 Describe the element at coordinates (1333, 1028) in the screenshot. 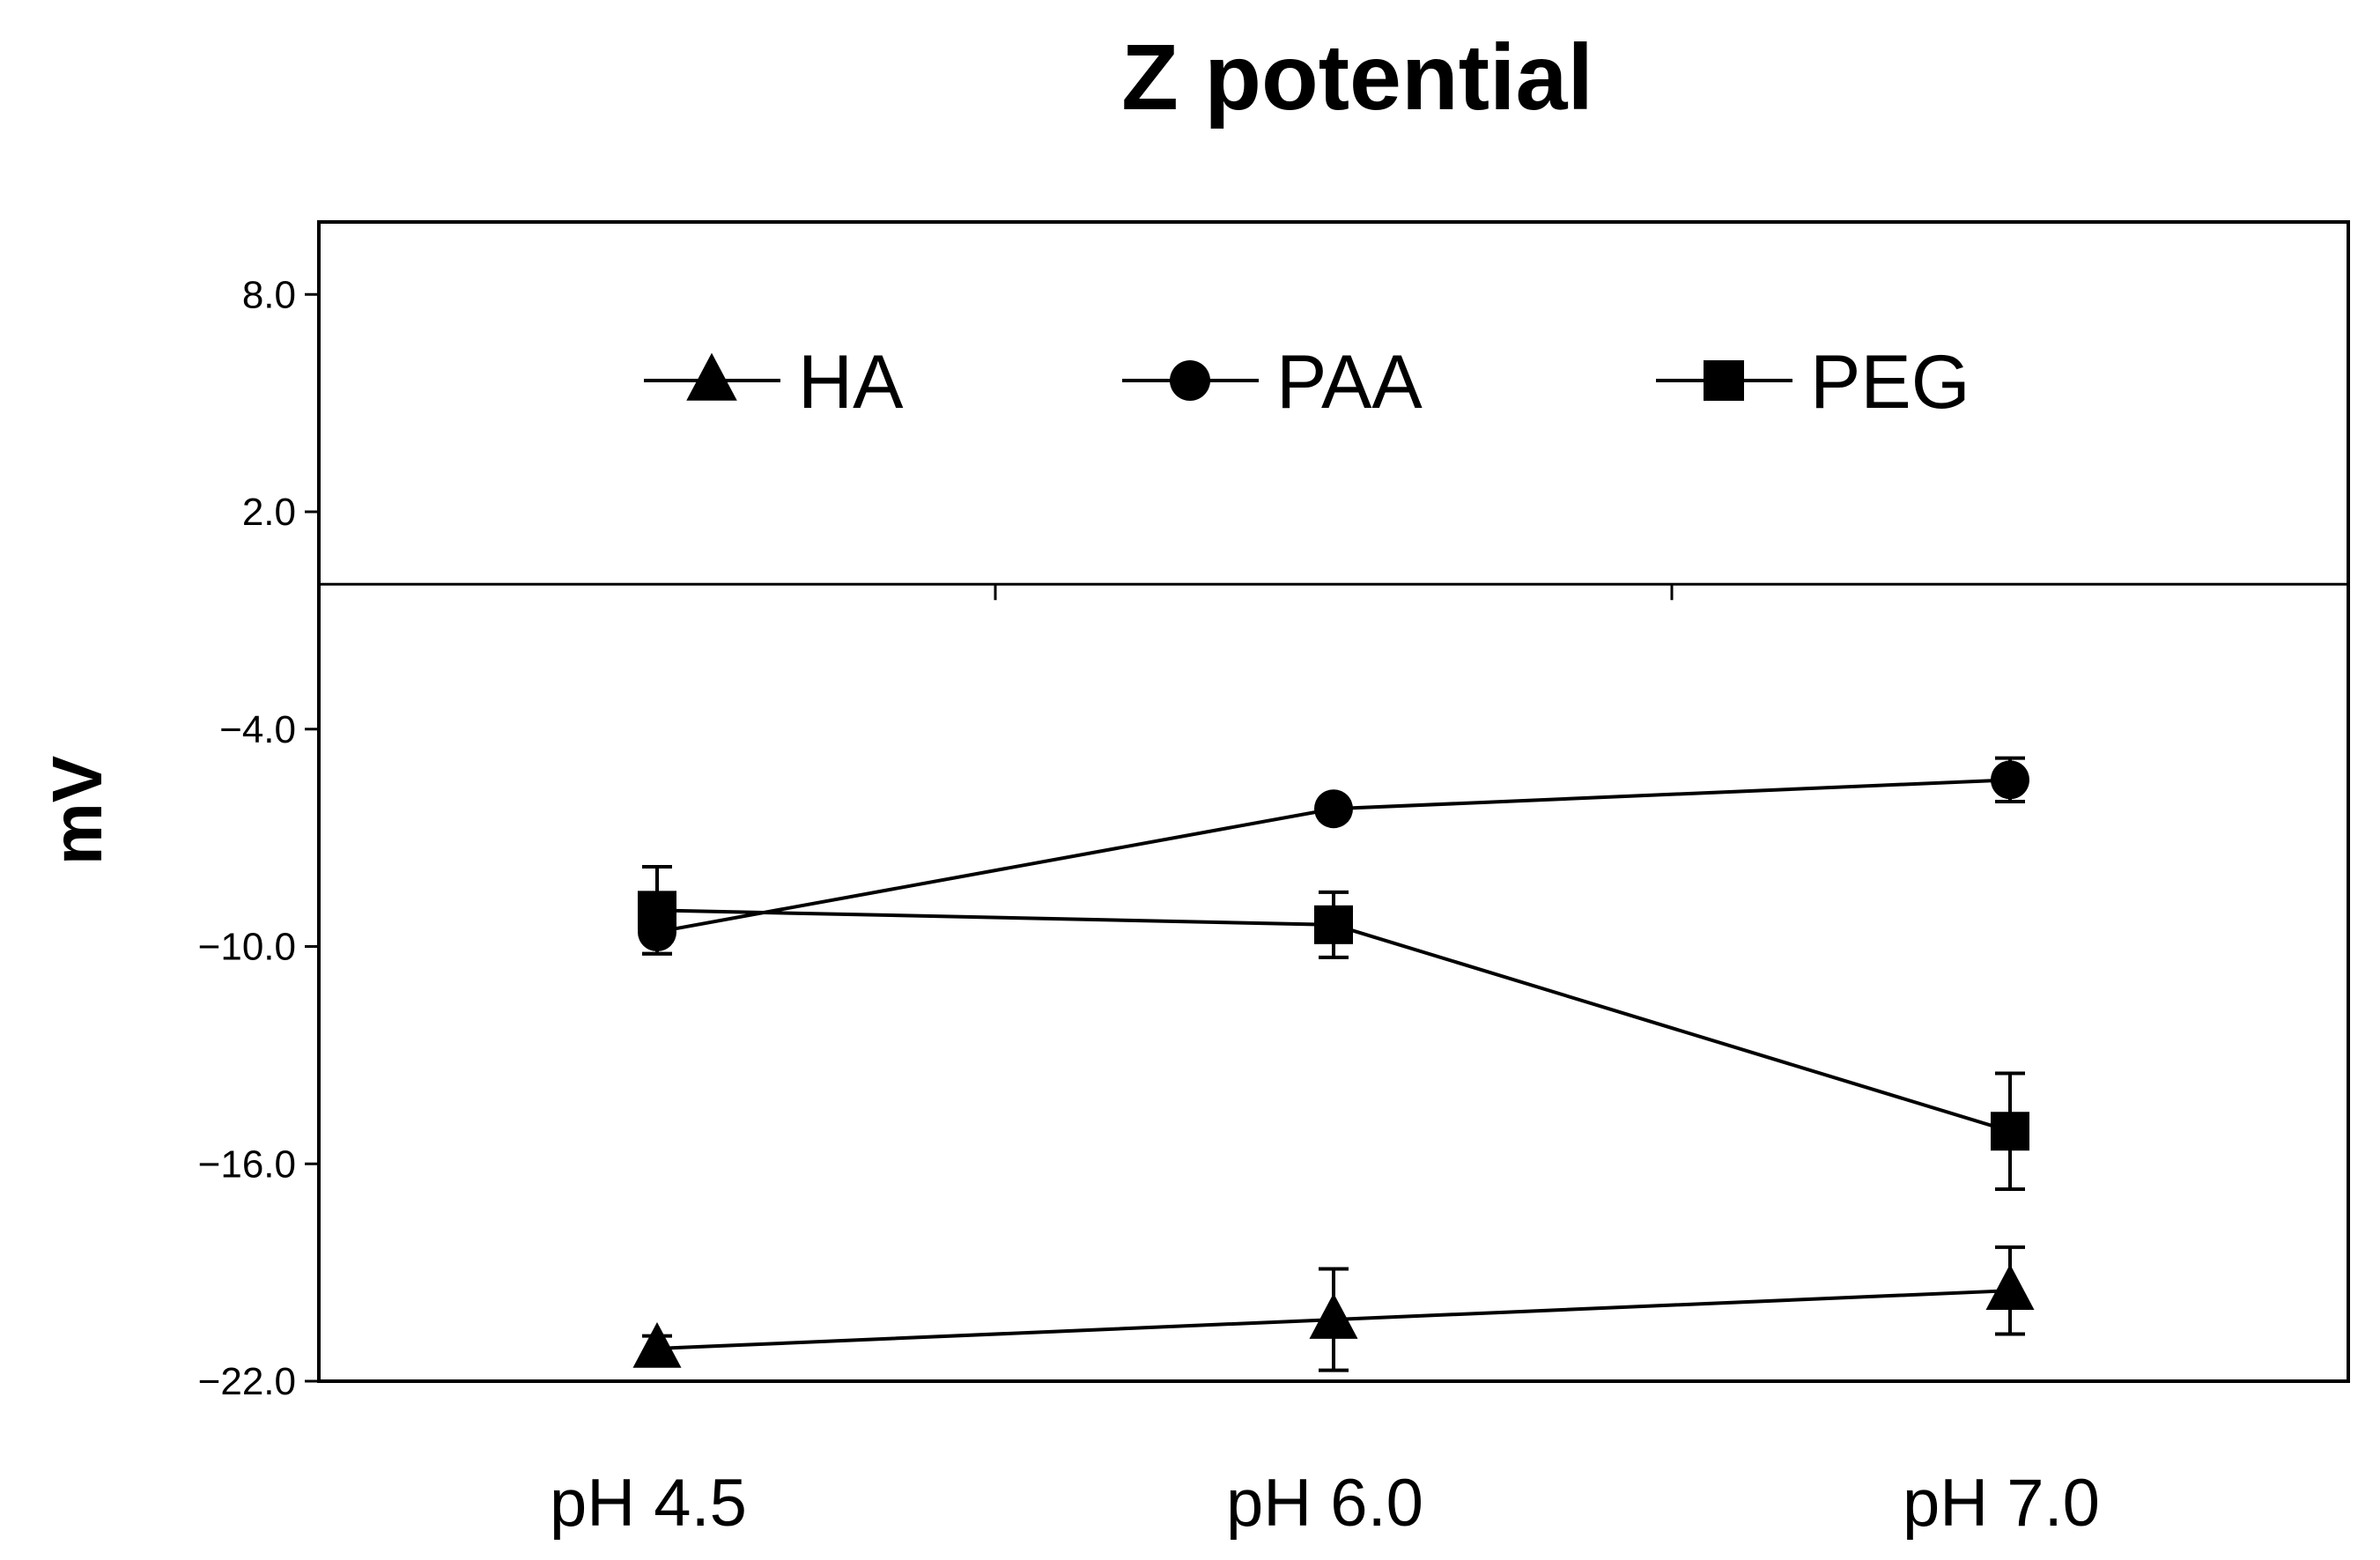

I see `series-peg` at that location.